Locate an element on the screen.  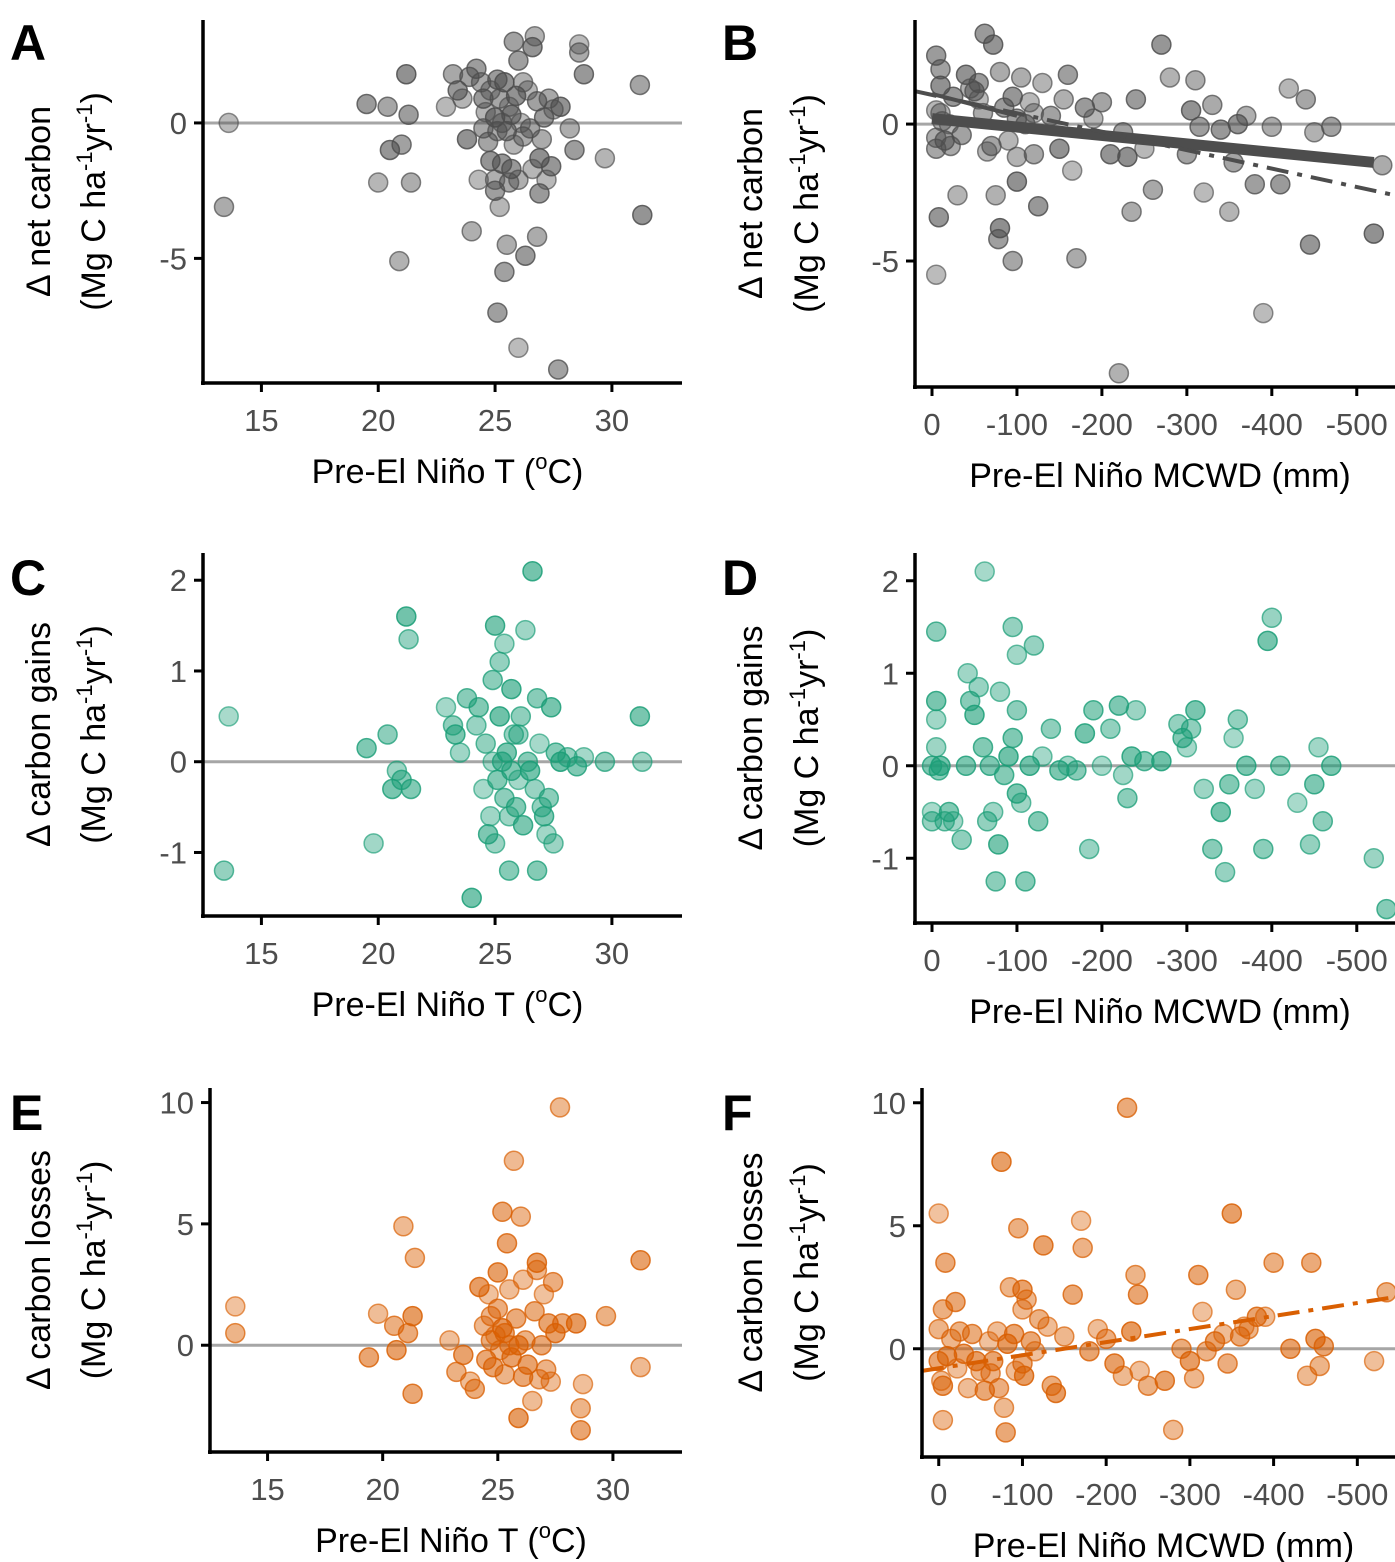
x-tick-label: -400 is located at coordinates (1272, 960).